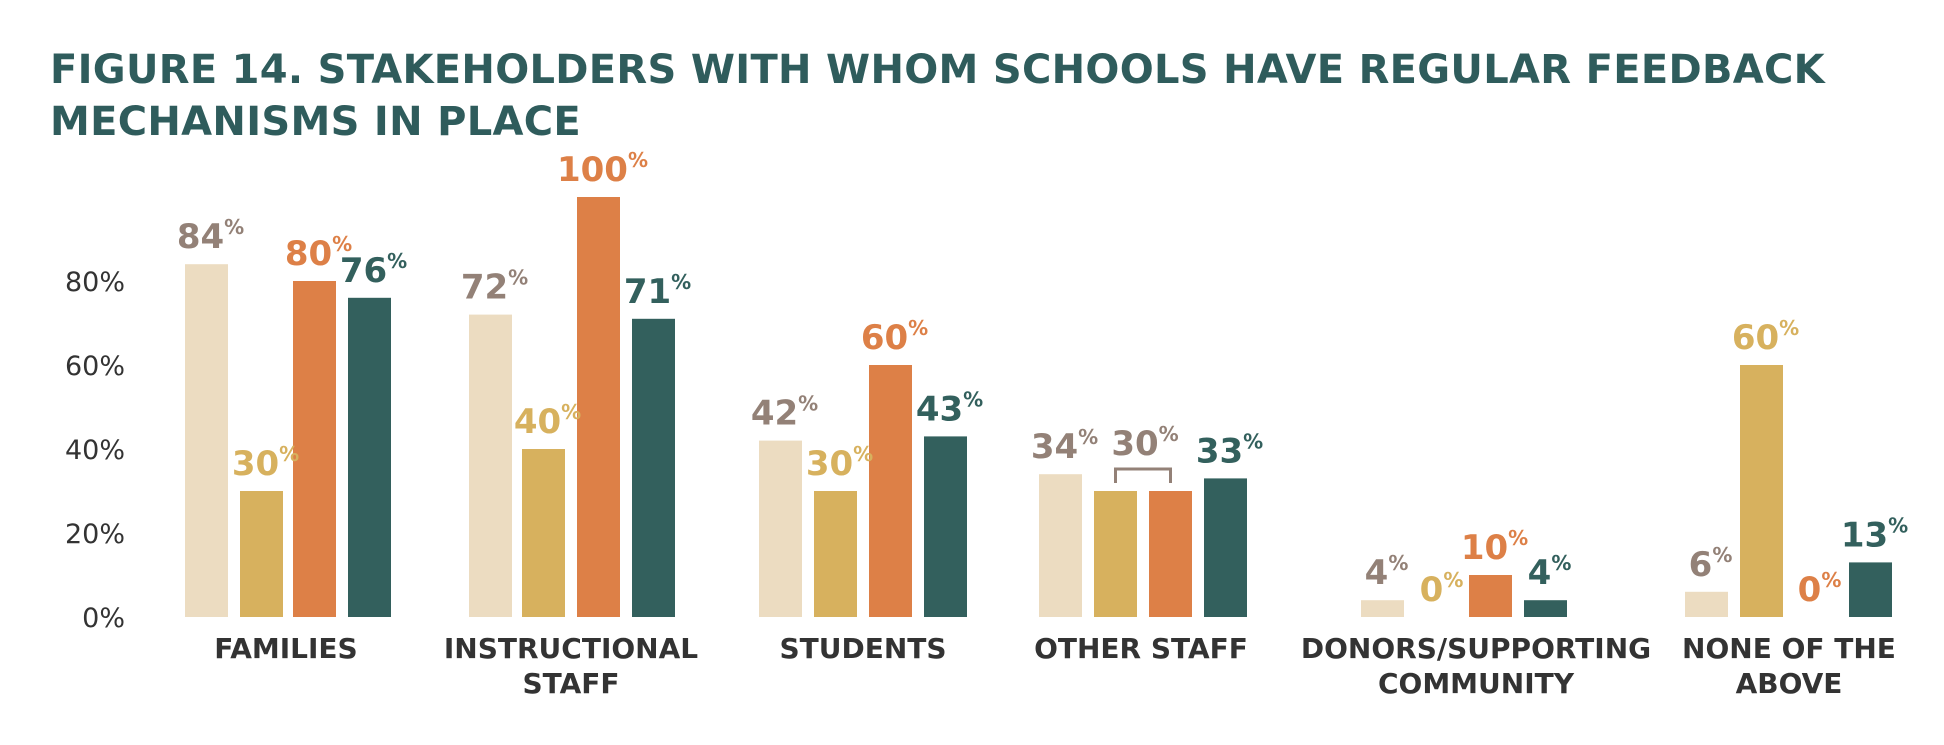 The image size is (1944, 745). What do you see at coordinates (1229, 450) in the screenshot?
I see `data-label: 33%` at bounding box center [1229, 450].